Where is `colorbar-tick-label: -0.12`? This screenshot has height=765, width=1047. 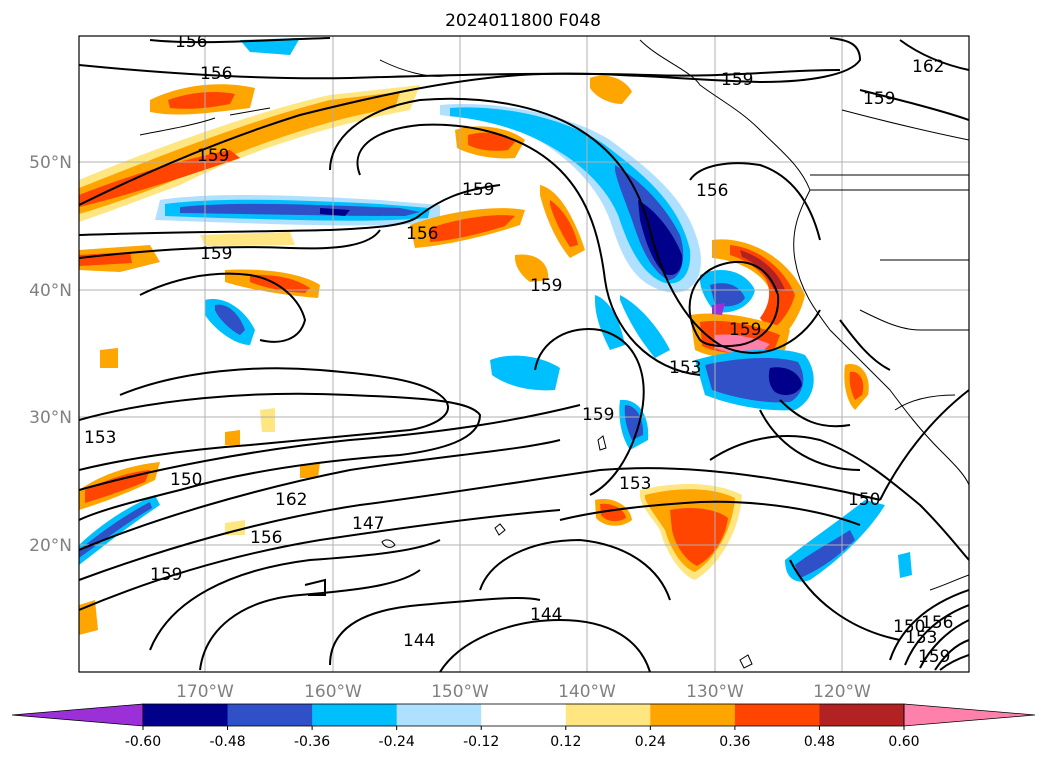
colorbar-tick-label: -0.12 is located at coordinates (481, 742).